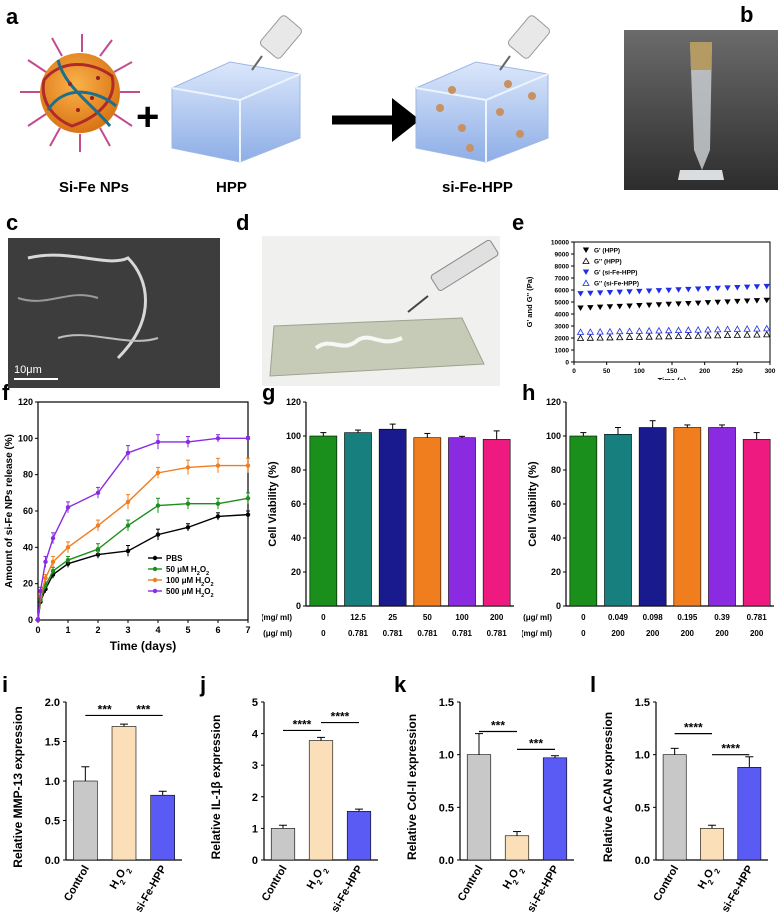  I want to click on row1-value: 25, so click(392, 617).